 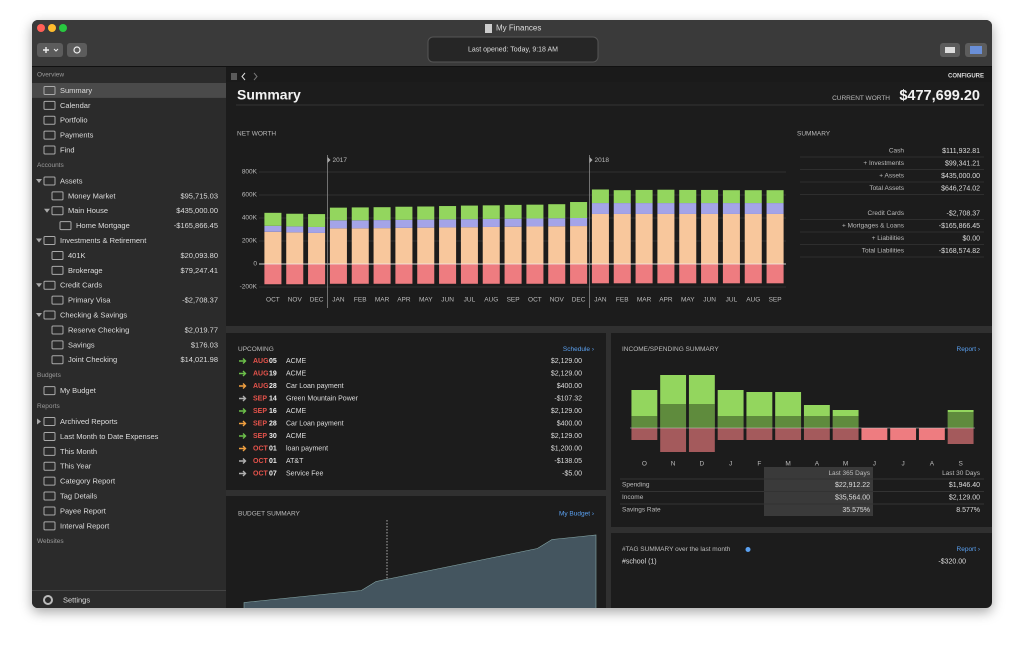 I want to click on sidebar-item: Credit Cards, so click(x=81, y=285).